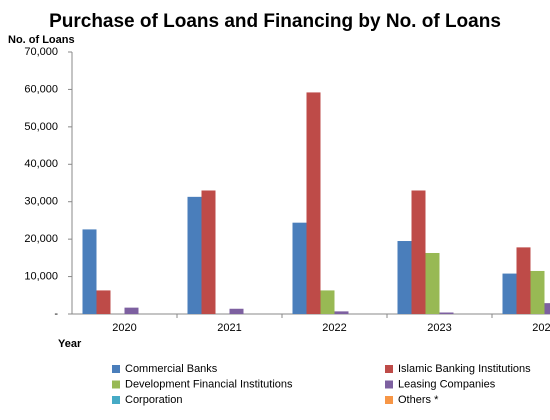 This screenshot has height=420, width=550. I want to click on y-tick-label: 70,000, so click(41, 52).